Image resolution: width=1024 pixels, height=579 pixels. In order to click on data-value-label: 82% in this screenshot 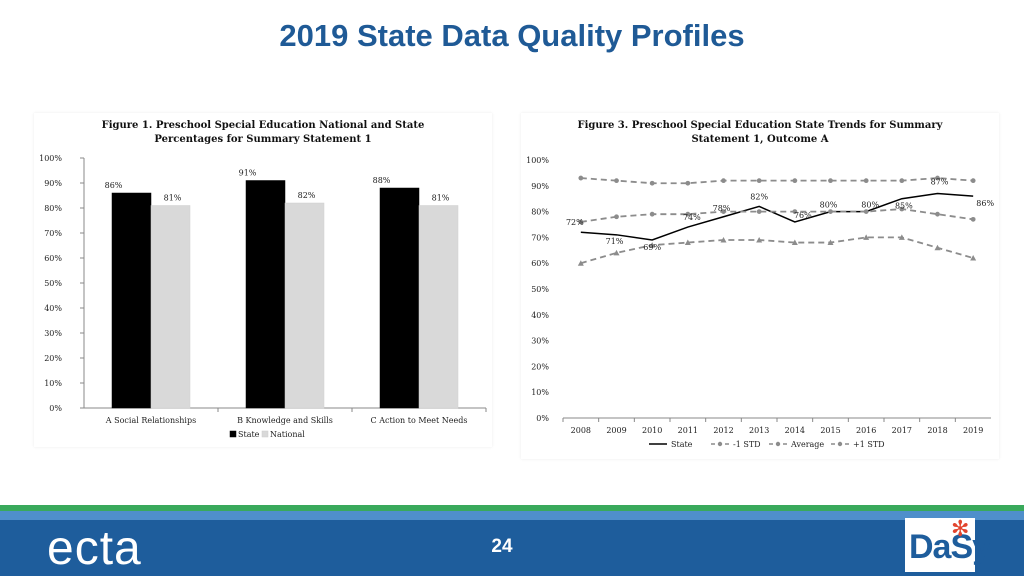, I will do `click(759, 196)`.